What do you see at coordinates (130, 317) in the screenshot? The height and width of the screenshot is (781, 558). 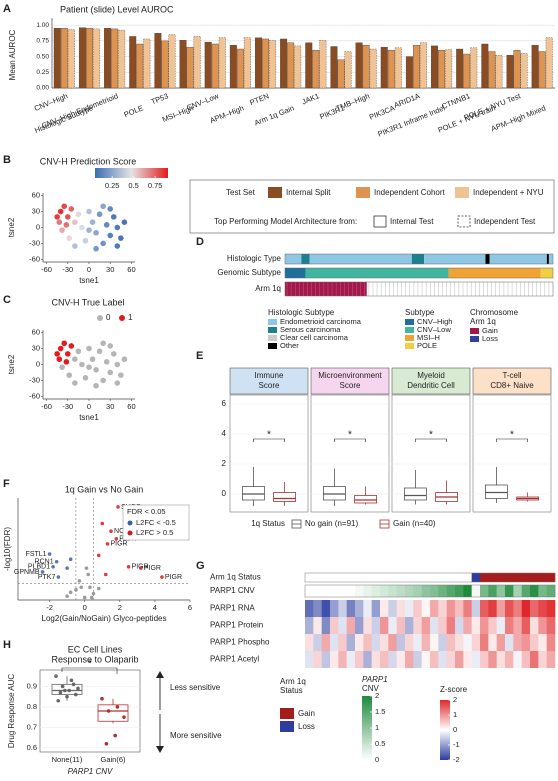 I see `legend-label: 1` at bounding box center [130, 317].